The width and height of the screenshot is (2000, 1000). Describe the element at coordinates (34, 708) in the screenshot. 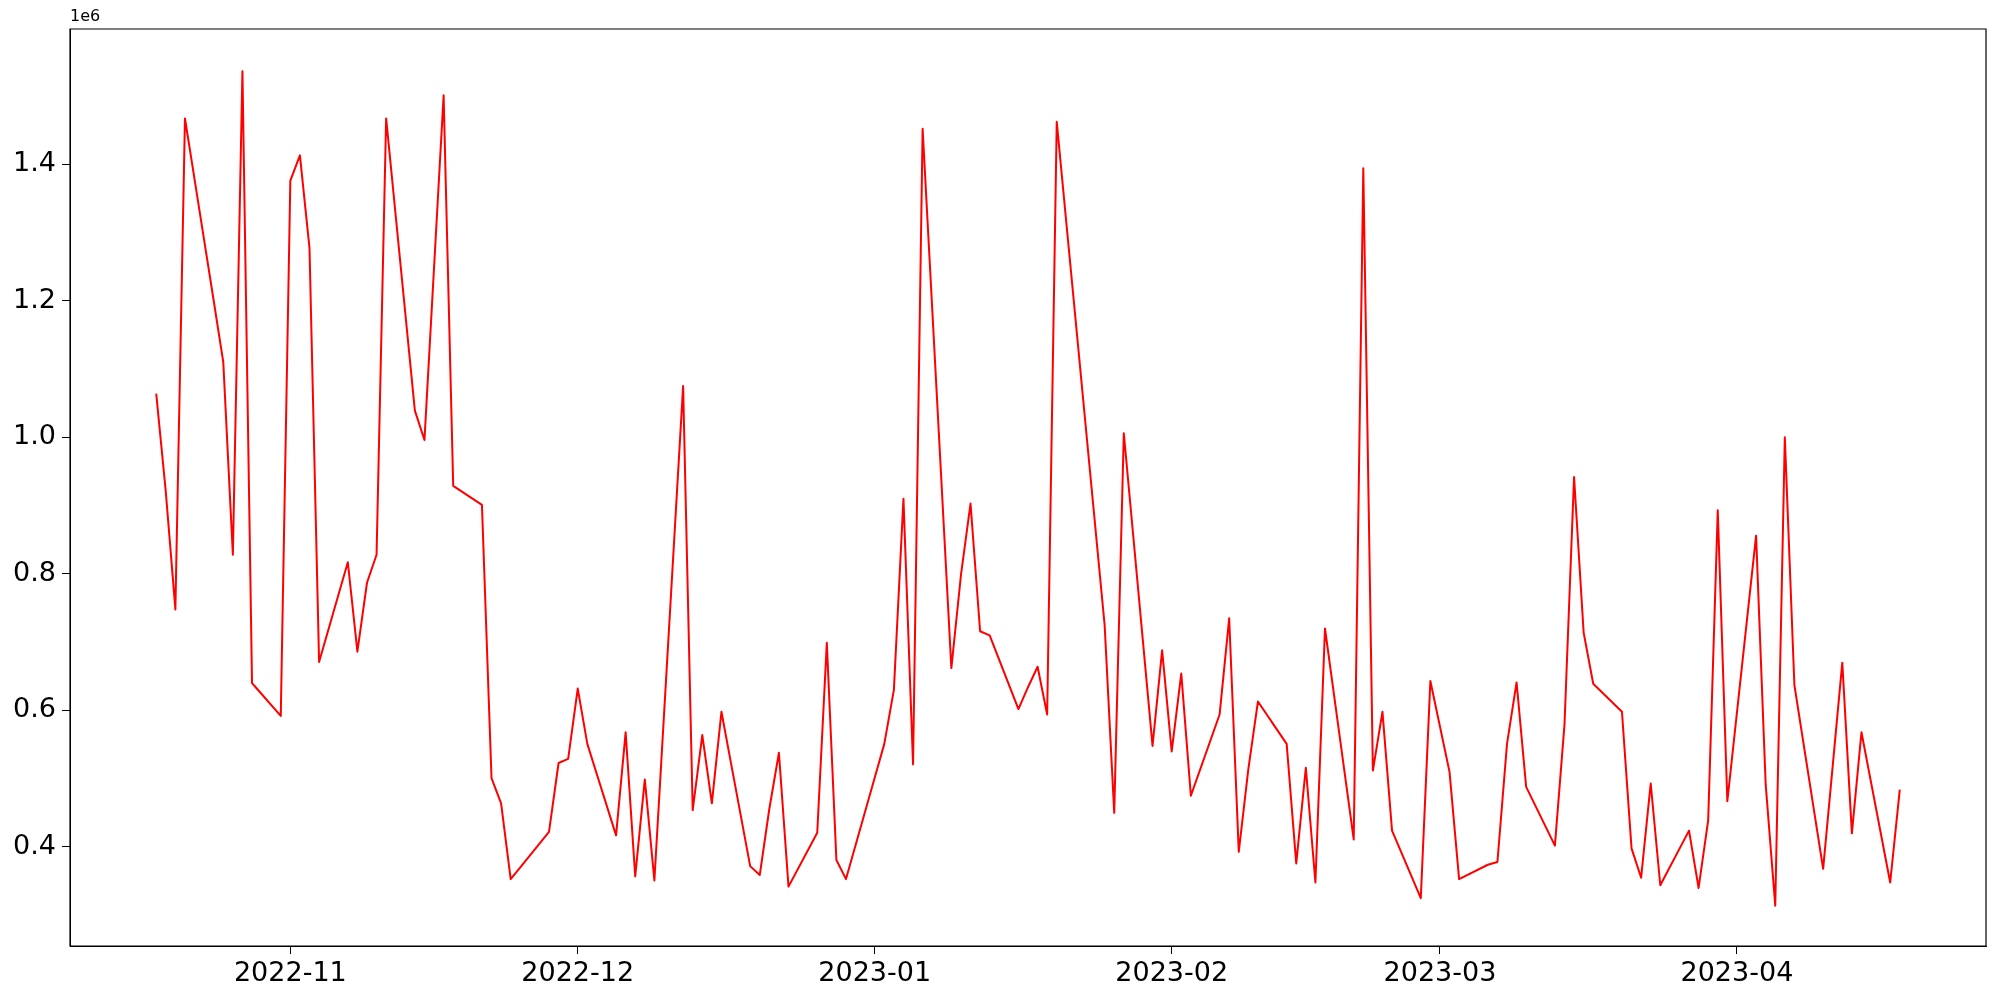

I see `y-tick-label: 0.6` at that location.